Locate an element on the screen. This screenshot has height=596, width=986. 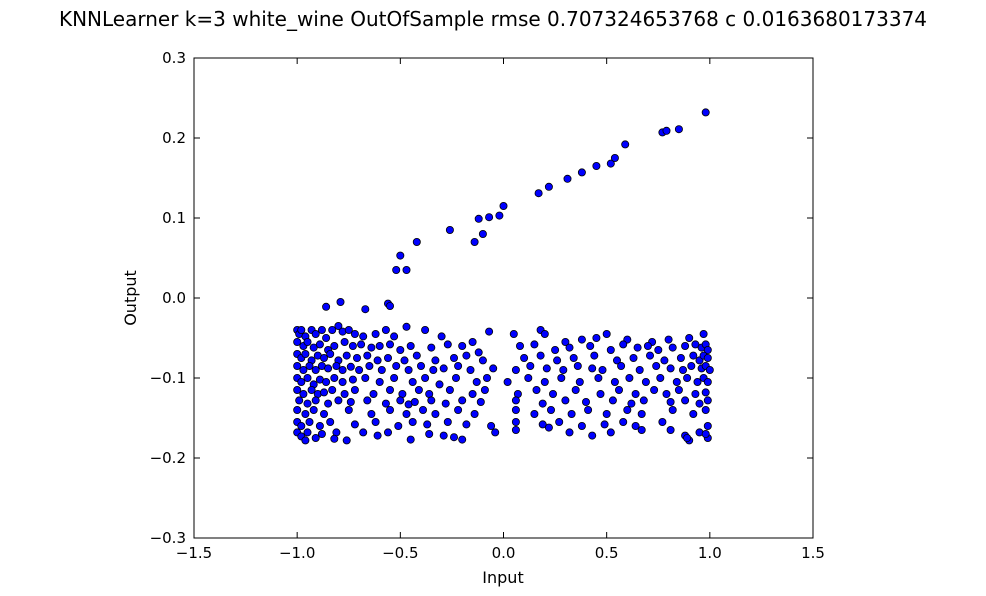
x-tick-label: 0.5 is located at coordinates (607, 553).